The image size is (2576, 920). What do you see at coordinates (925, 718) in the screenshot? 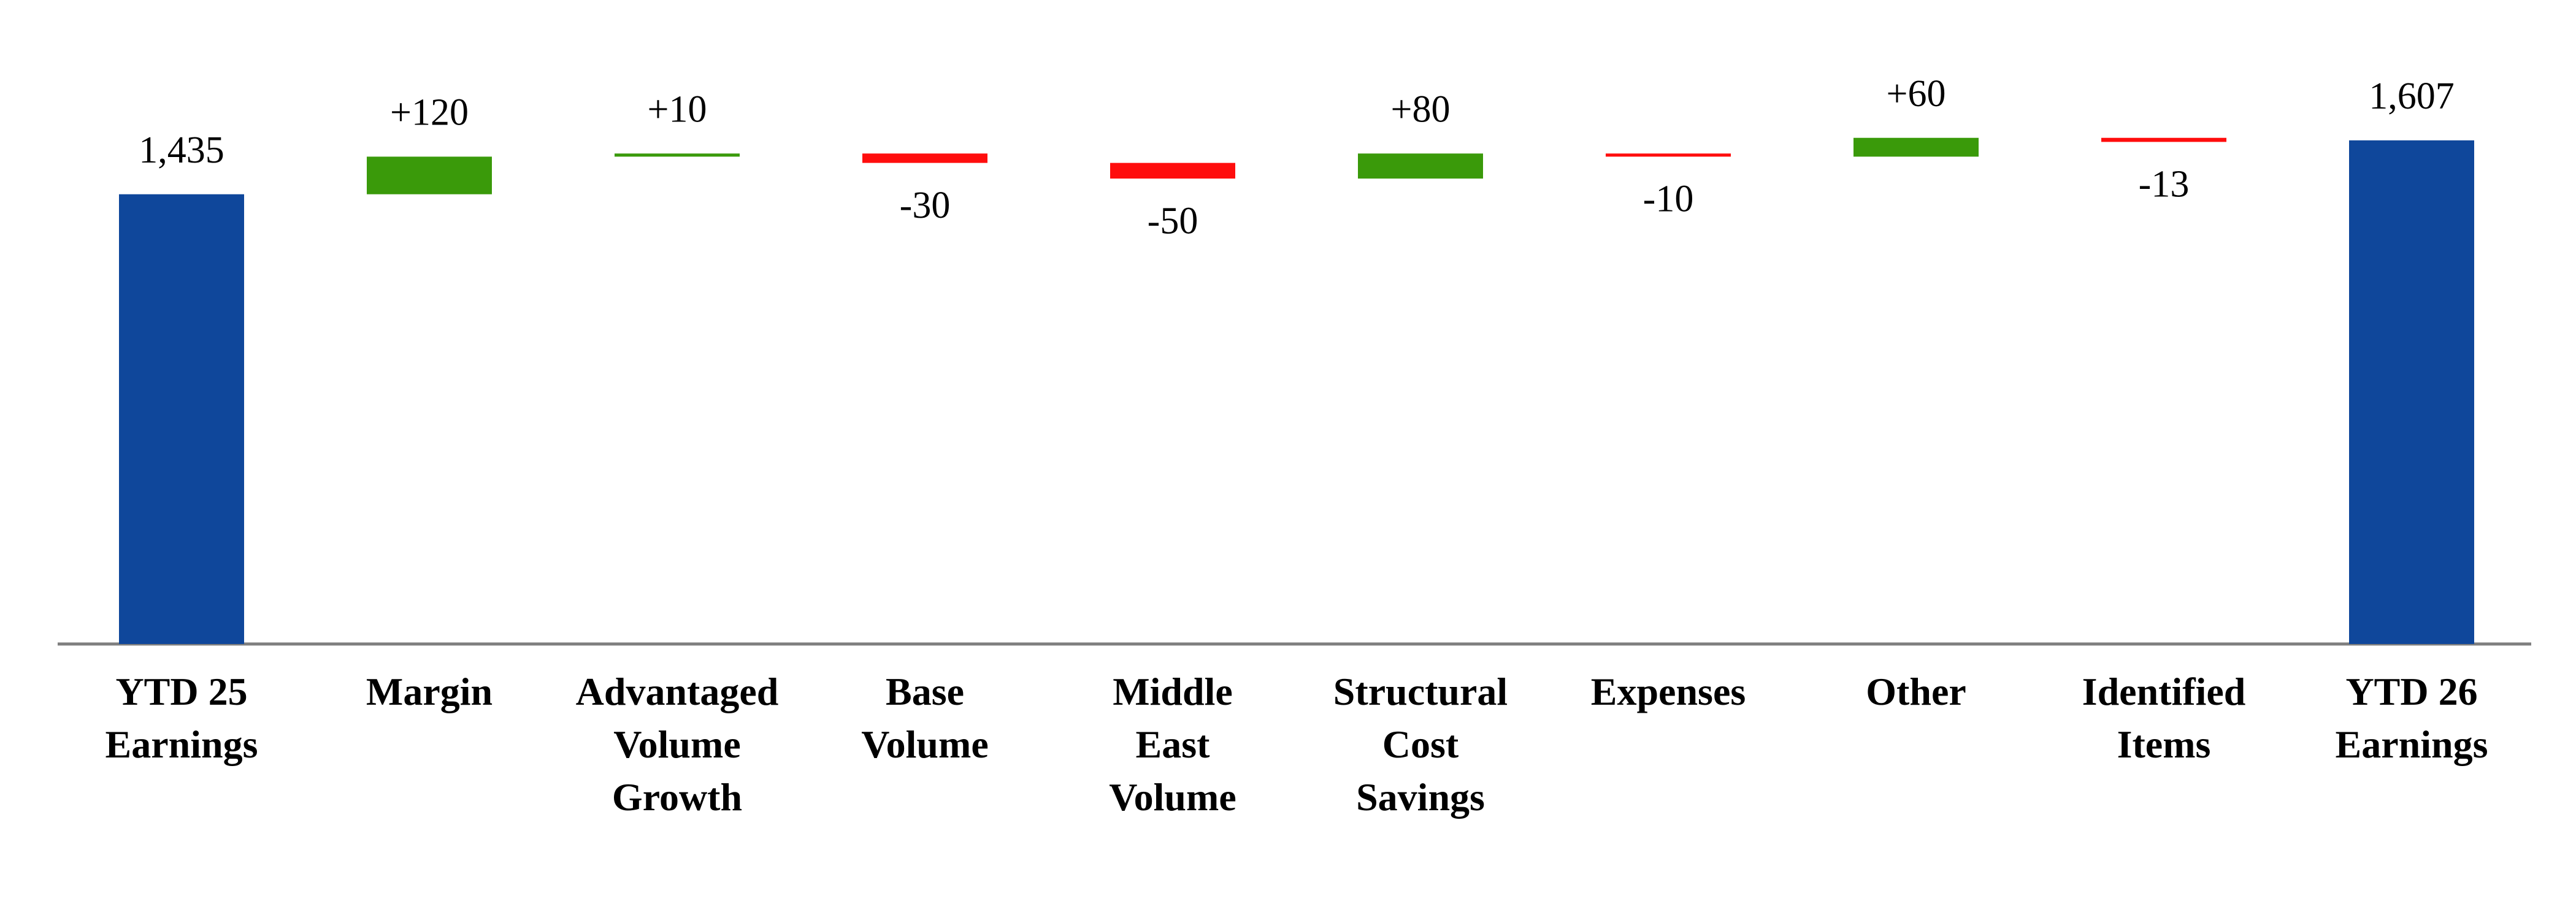
I see `x-tick-label: Base Volume` at bounding box center [925, 718].